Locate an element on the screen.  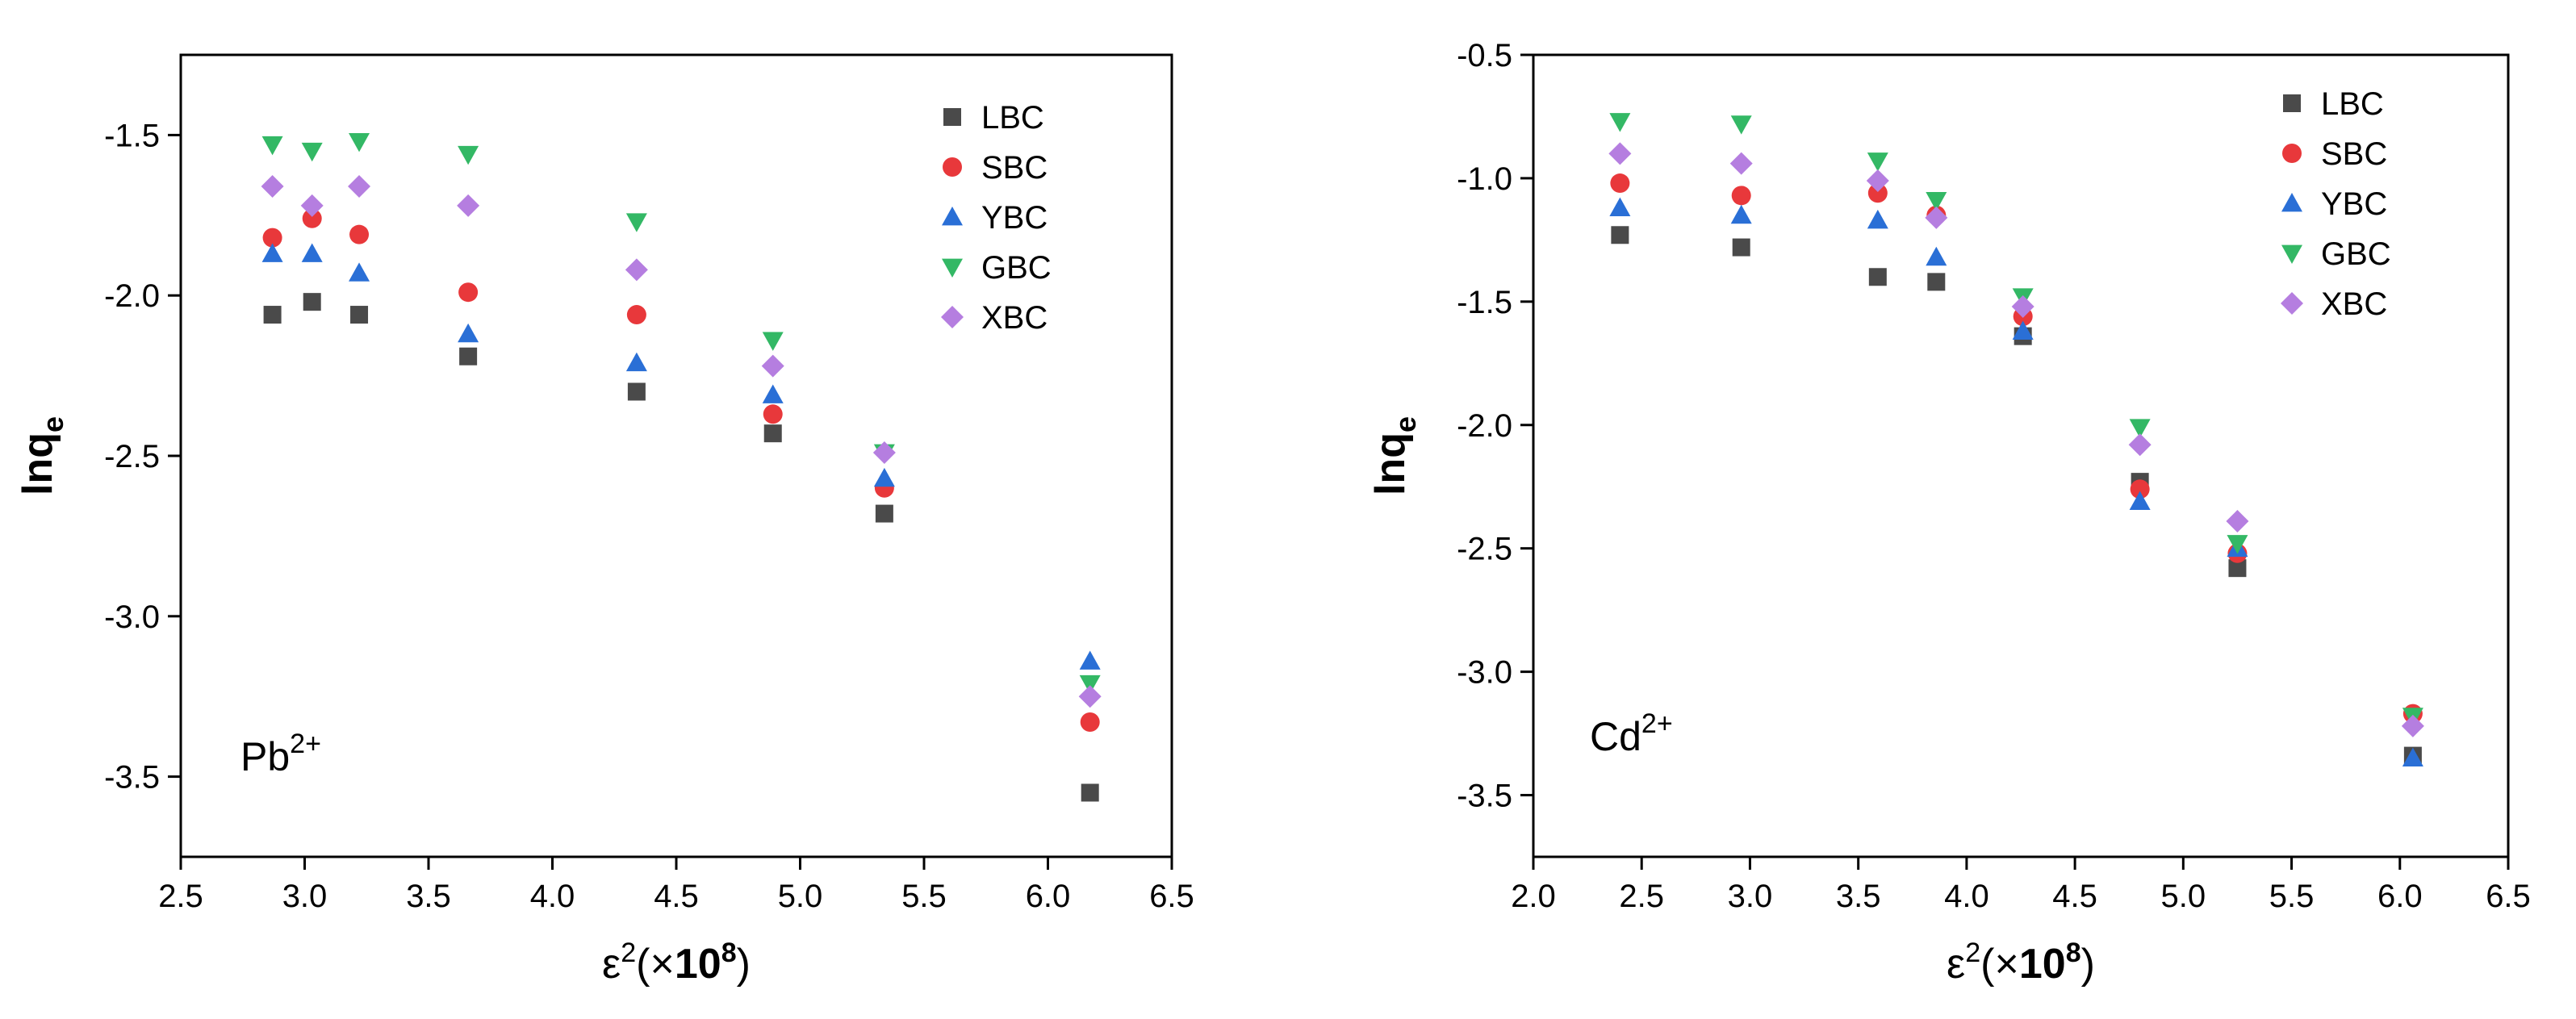
legend-marker-ybc is located at coordinates (2291, 202).